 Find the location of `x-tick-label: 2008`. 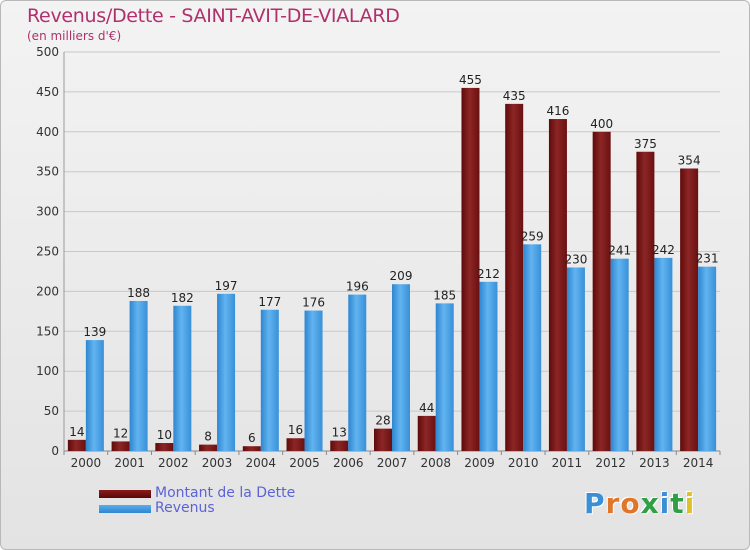

x-tick-label: 2008 is located at coordinates (435, 463).